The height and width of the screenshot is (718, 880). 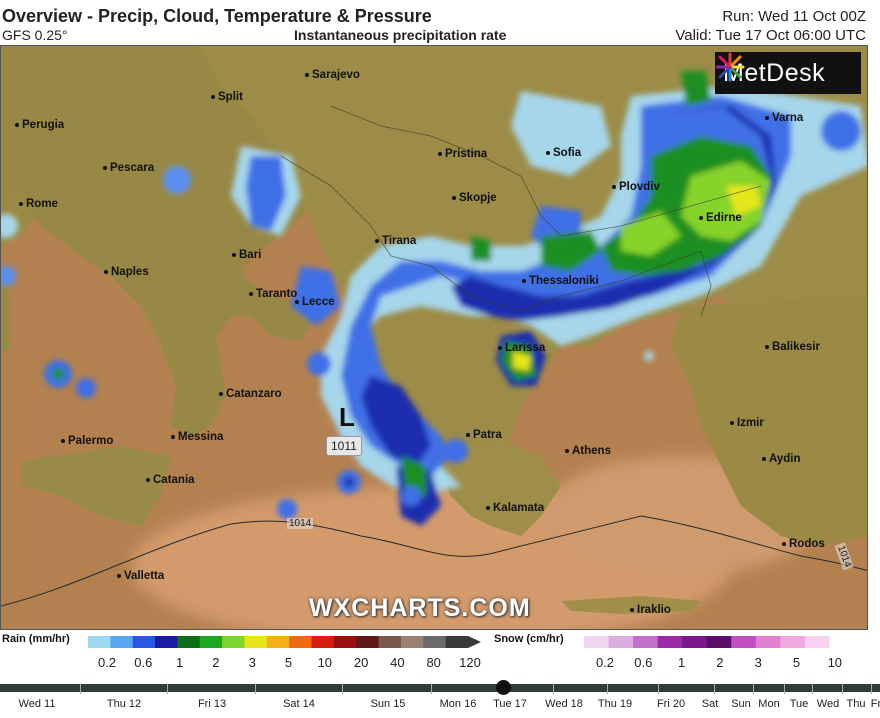 I want to click on land-turkey, so click(x=769, y=421).